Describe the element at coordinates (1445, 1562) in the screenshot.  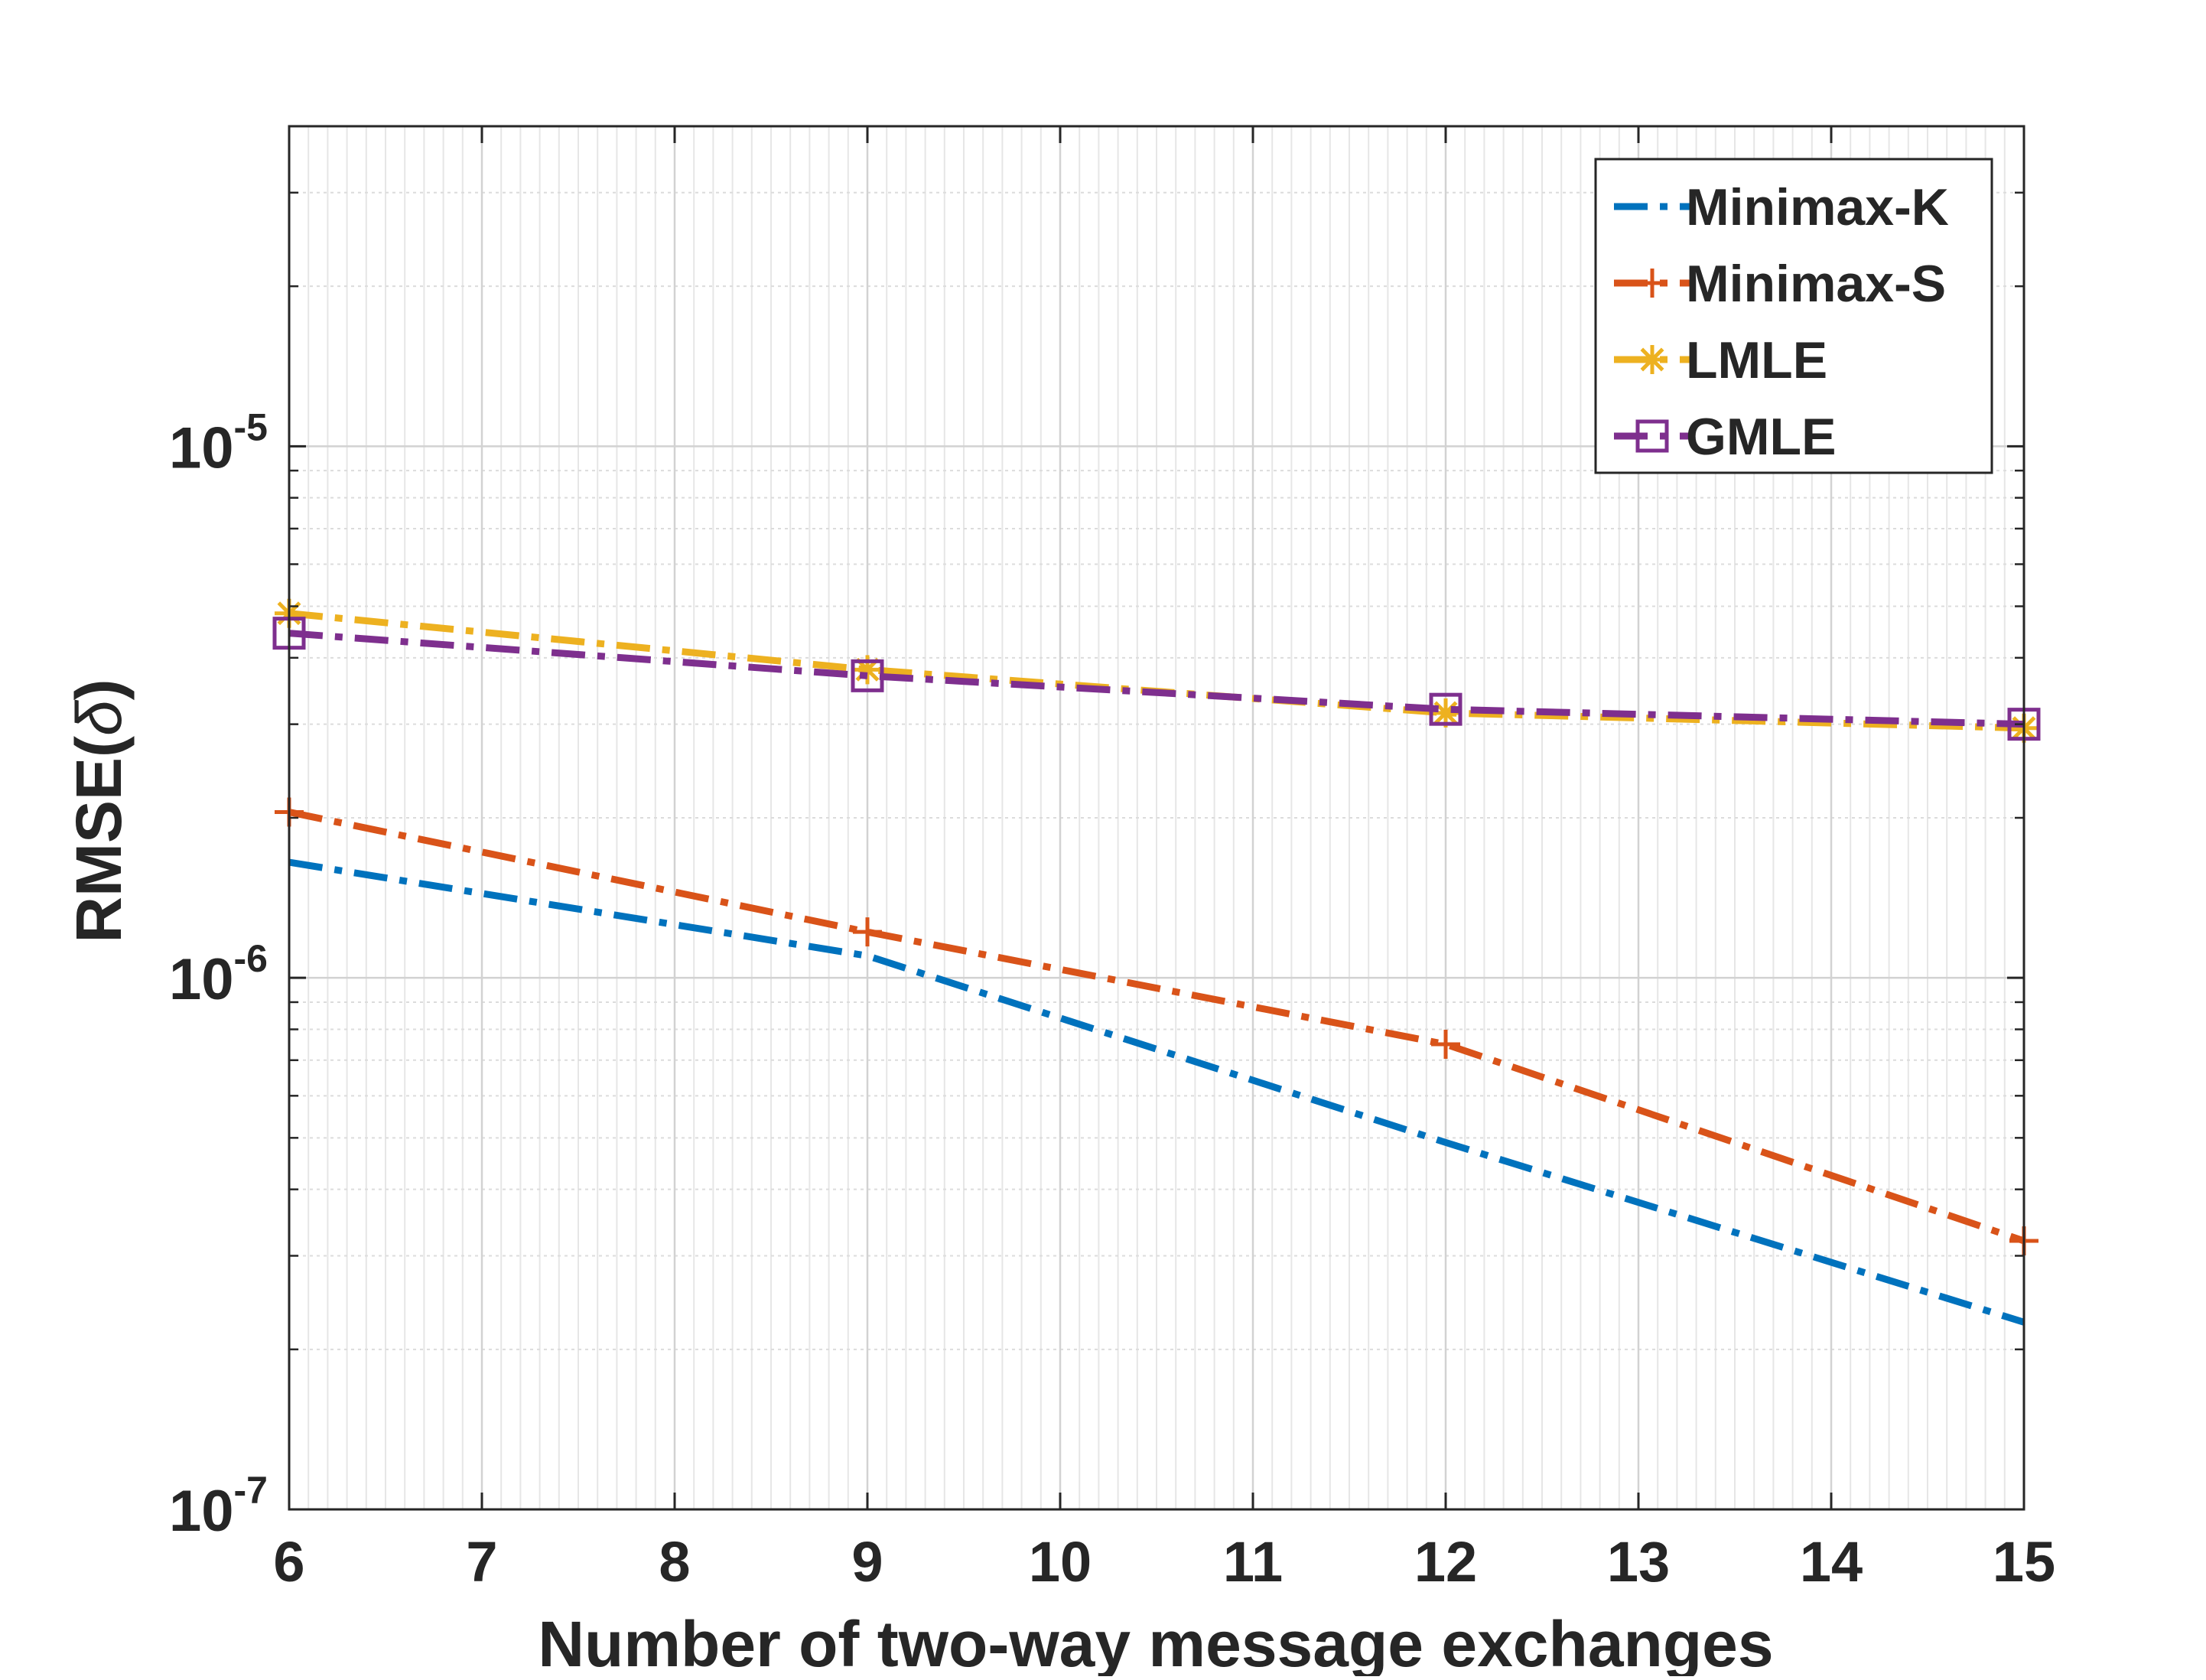
I see `x-tick-label: 12` at that location.